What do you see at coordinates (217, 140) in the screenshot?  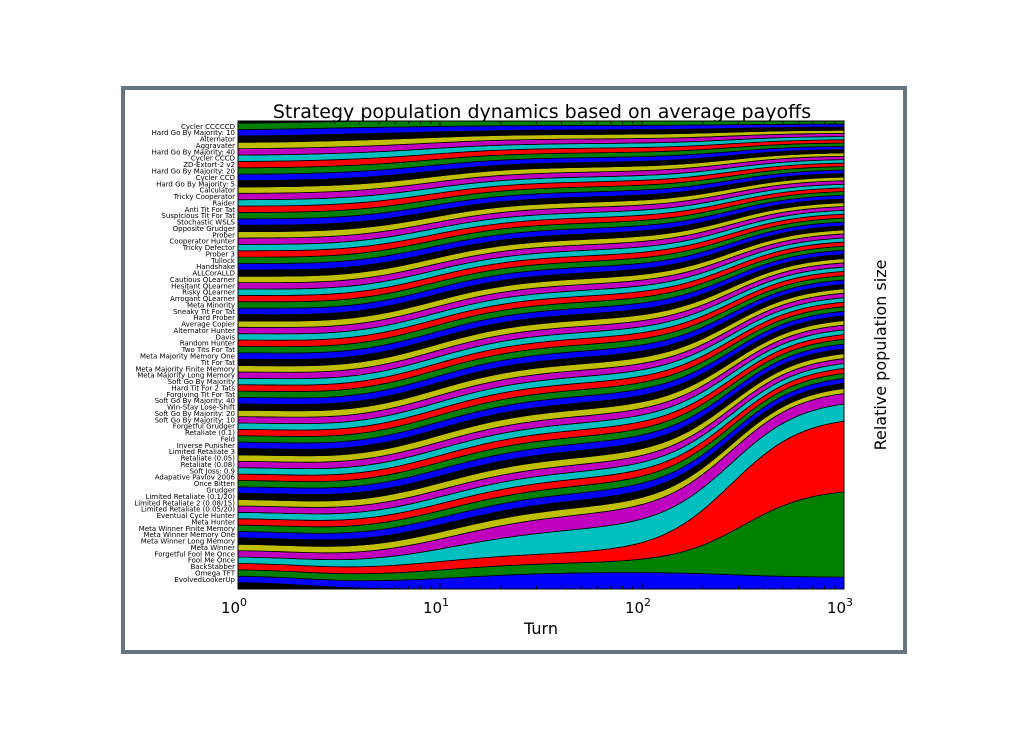 I see `strategy-label: Alternator` at bounding box center [217, 140].